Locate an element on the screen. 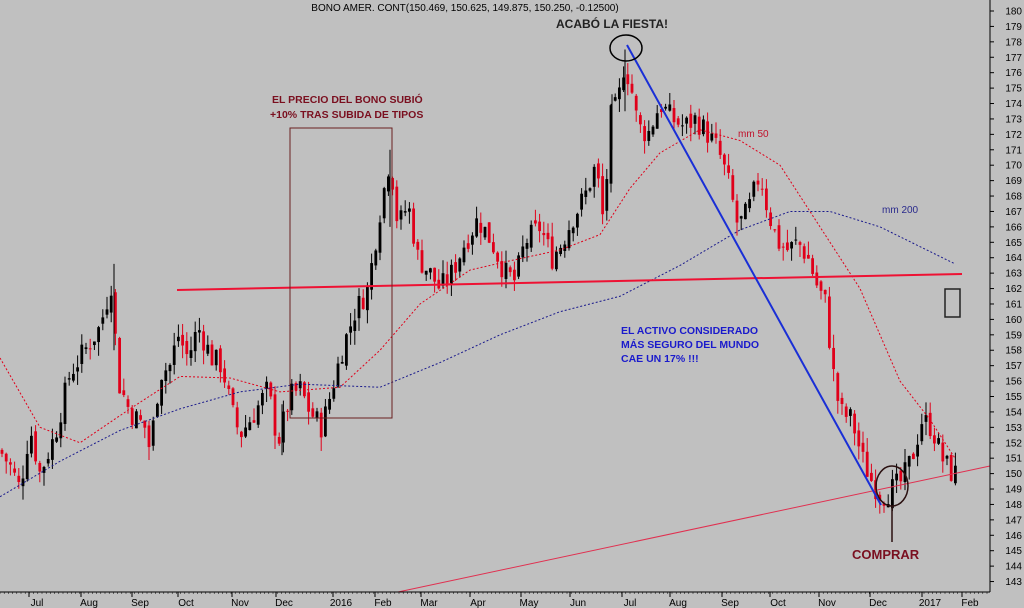 Image resolution: width=1024 pixels, height=608 pixels. y-tick-label: 160 is located at coordinates (1013, 320).